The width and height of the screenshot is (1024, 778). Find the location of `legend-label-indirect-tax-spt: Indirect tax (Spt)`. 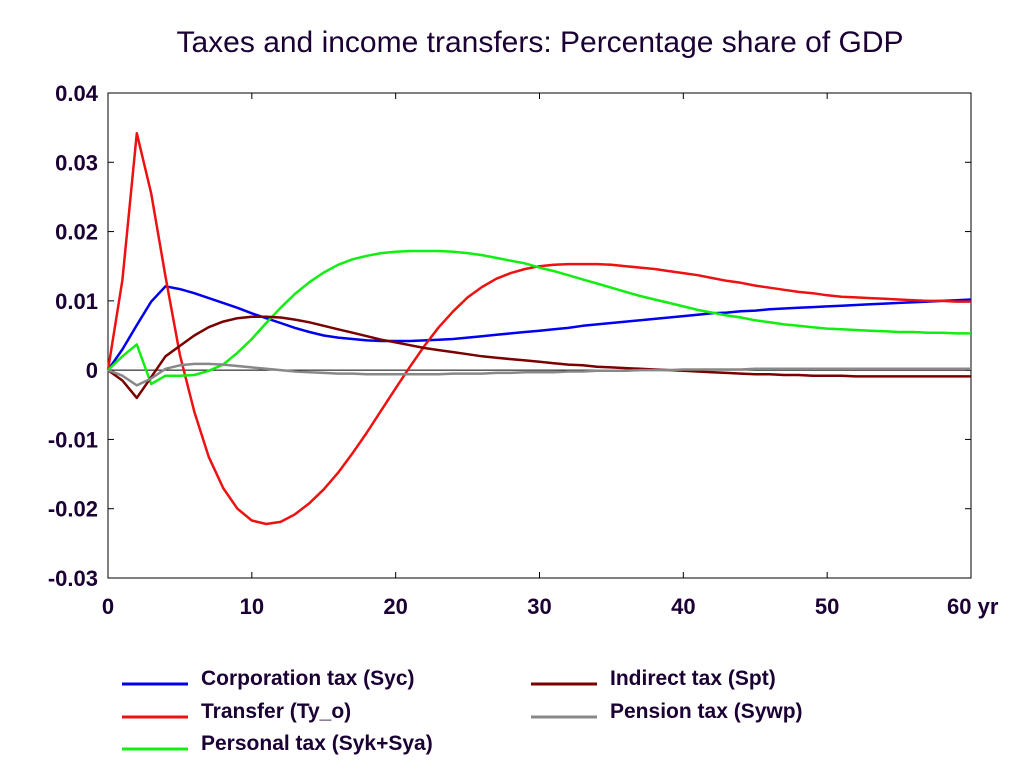

legend-label-indirect-tax-spt: Indirect tax (Spt) is located at coordinates (693, 678).